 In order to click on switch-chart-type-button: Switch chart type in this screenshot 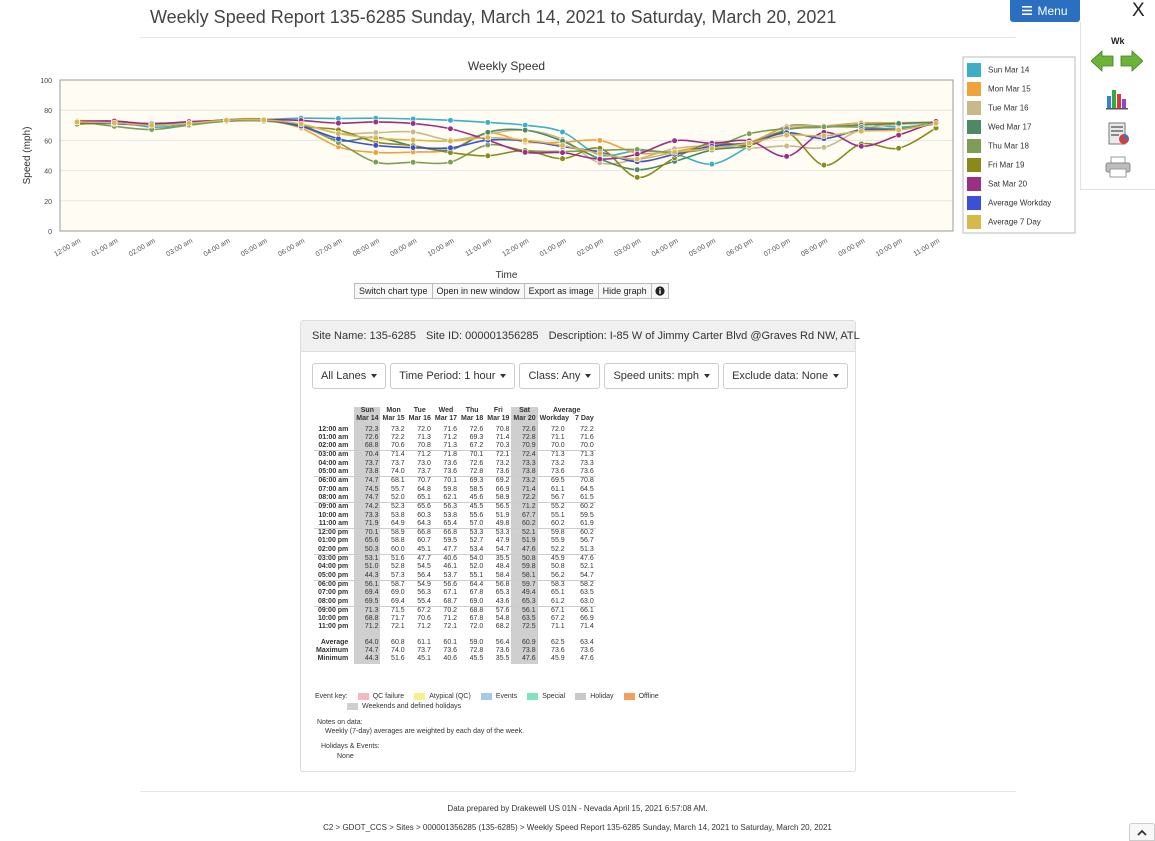, I will do `click(394, 291)`.